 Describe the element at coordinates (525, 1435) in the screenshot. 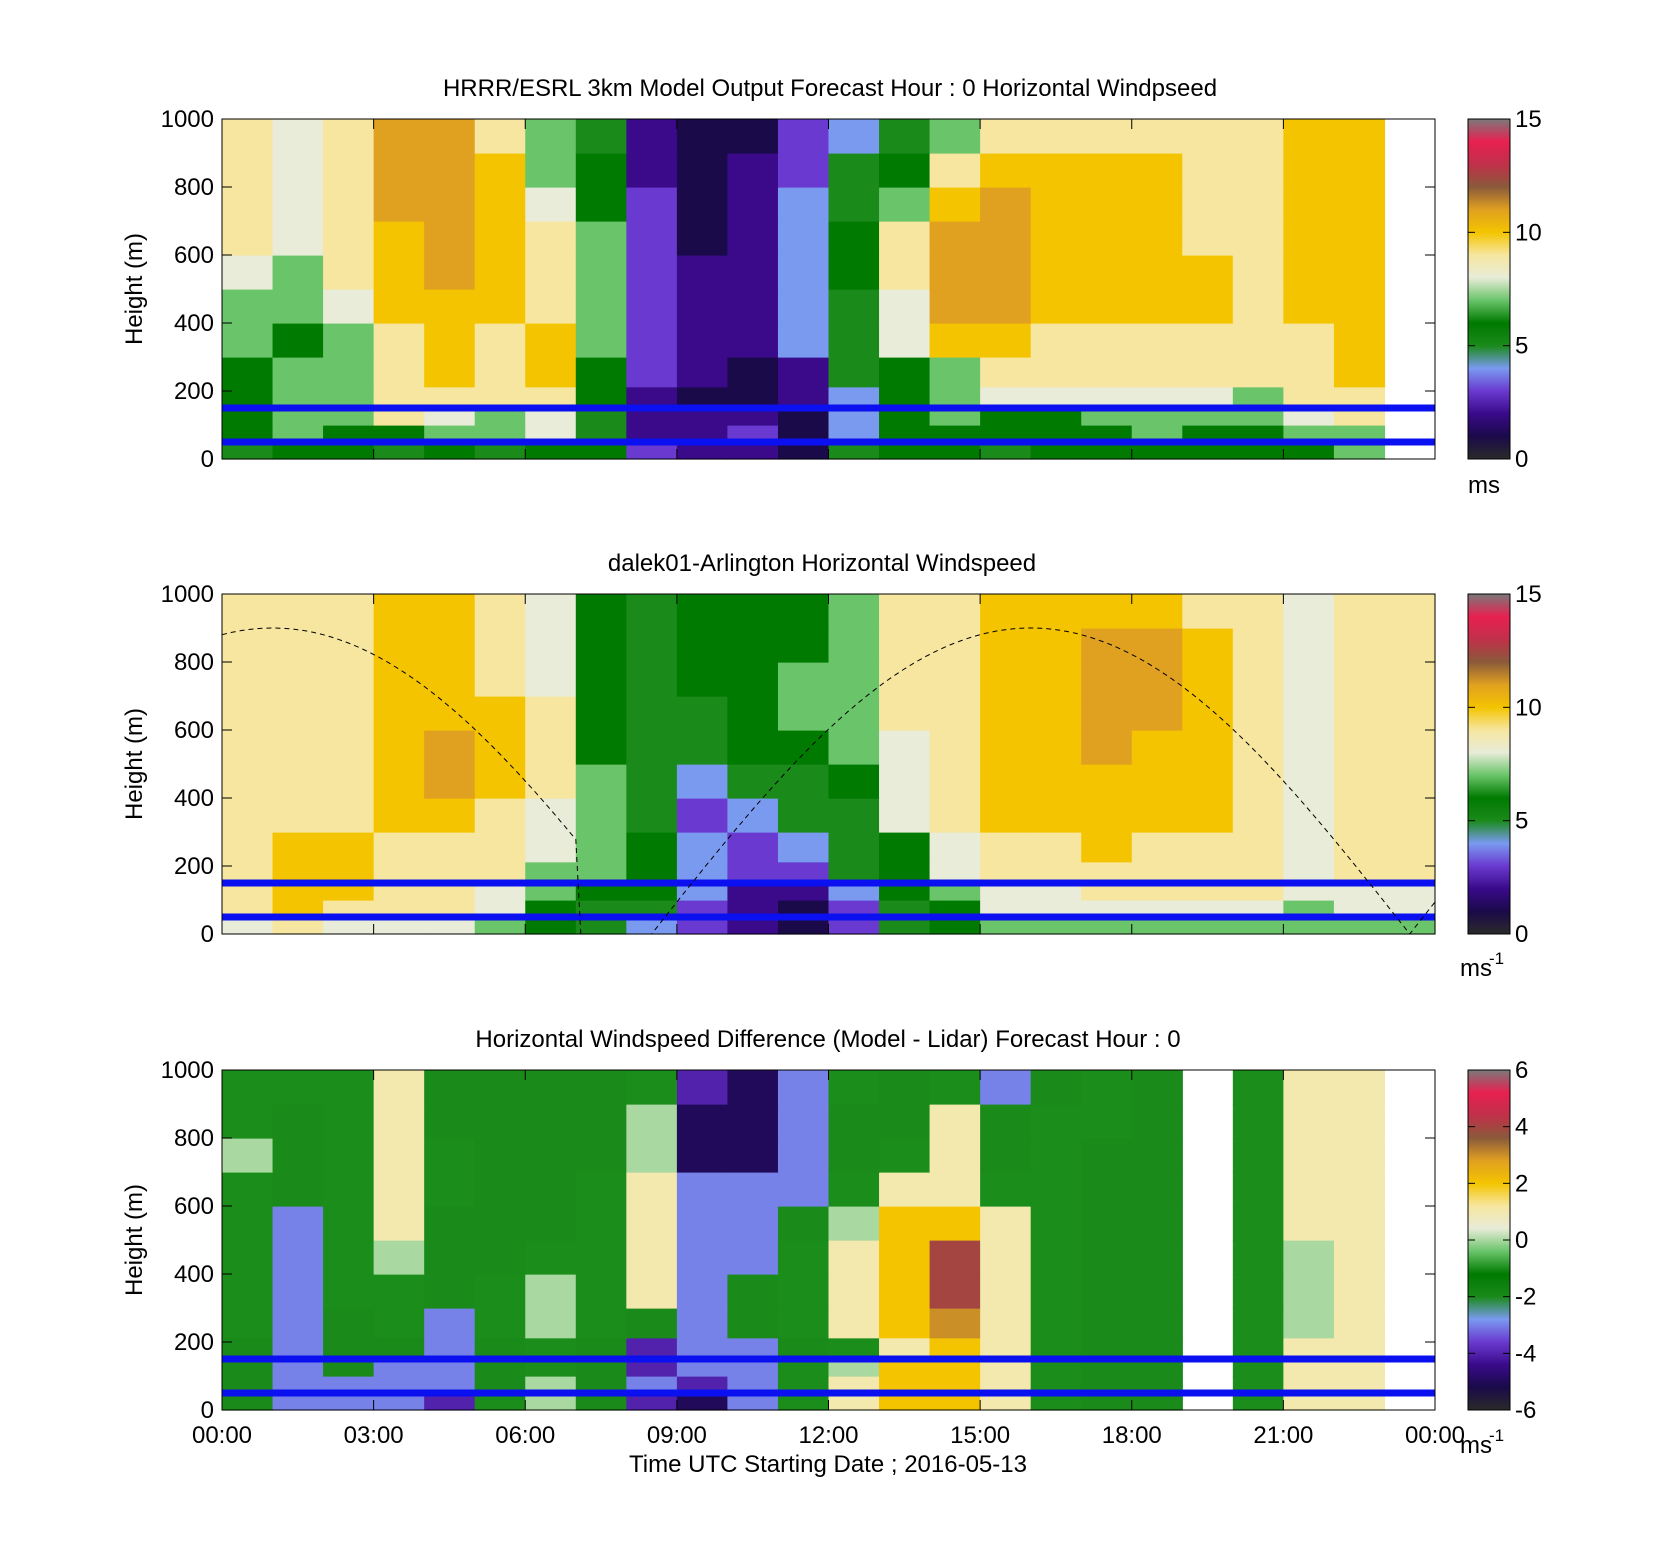

I see `x-tick-label: 06:00` at that location.